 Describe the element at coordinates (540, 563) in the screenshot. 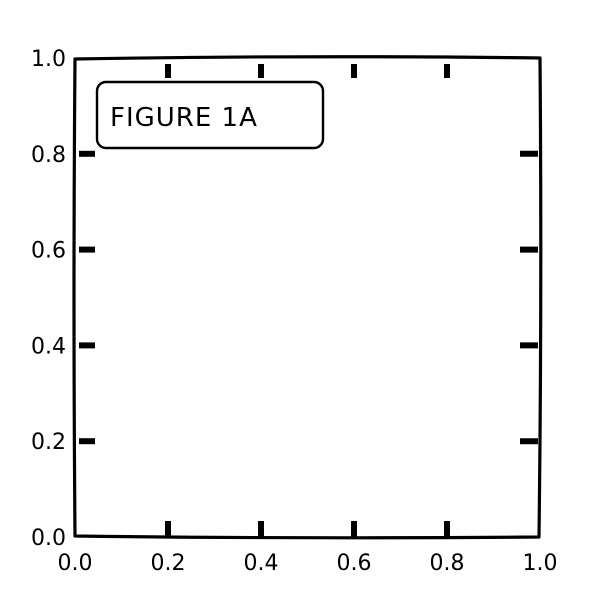

I see `x-tick-label: 1.0` at that location.